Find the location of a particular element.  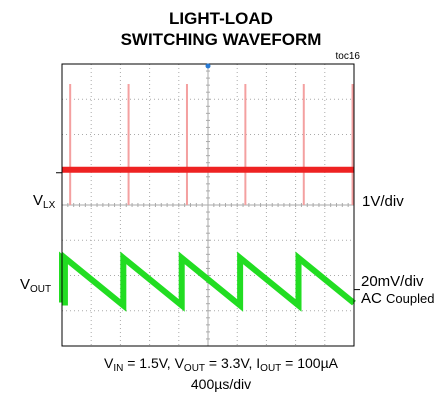

vout-sawtooth-trace is located at coordinates (207, 281).